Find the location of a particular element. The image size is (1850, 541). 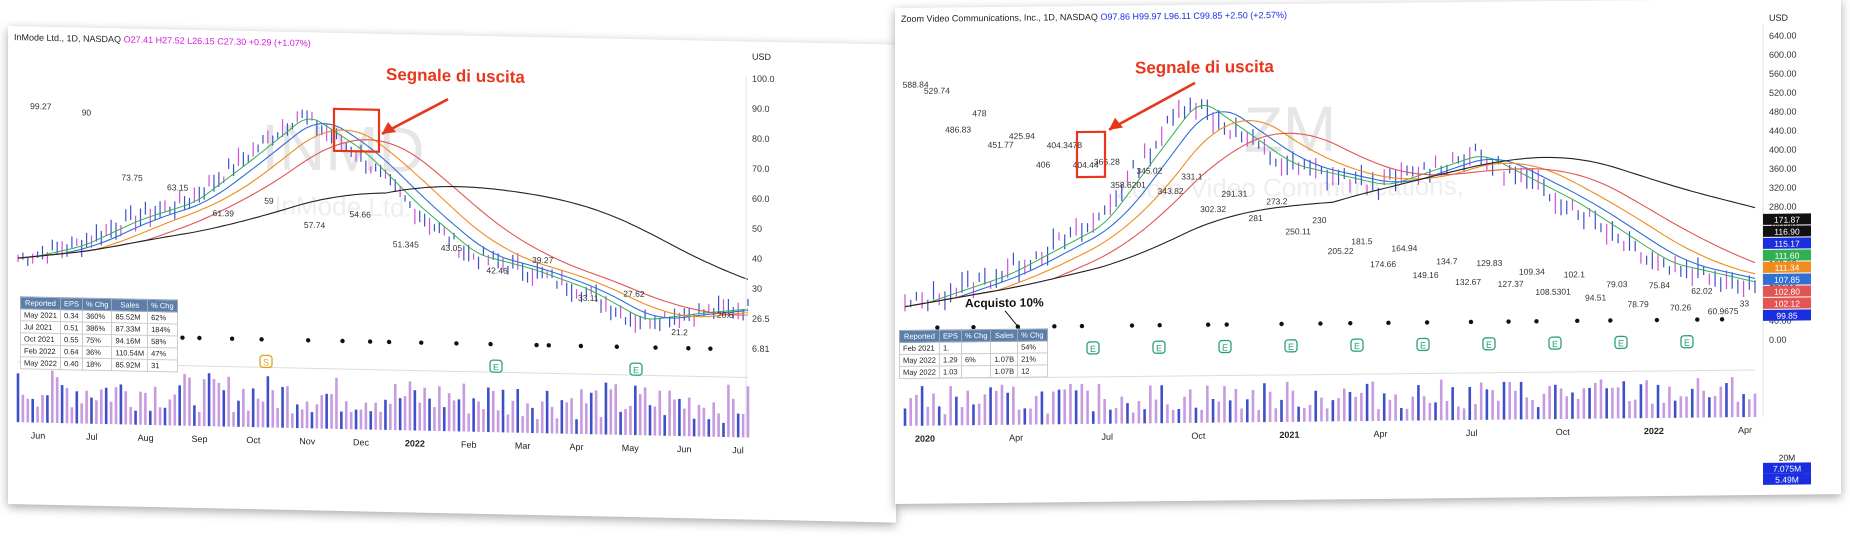

price-label: 366.28 is located at coordinates (1107, 162).